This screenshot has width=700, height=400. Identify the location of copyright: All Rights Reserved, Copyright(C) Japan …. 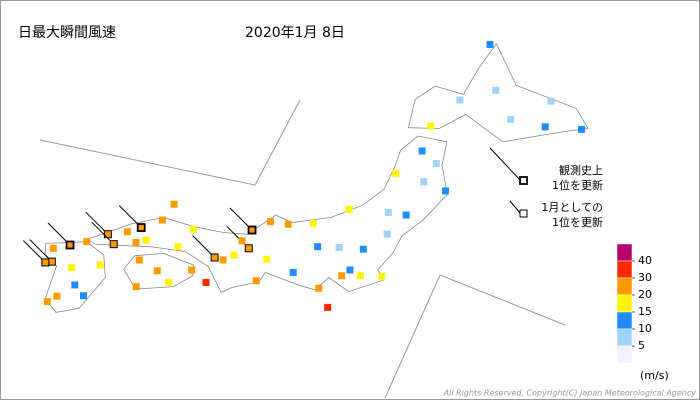
(570, 393).